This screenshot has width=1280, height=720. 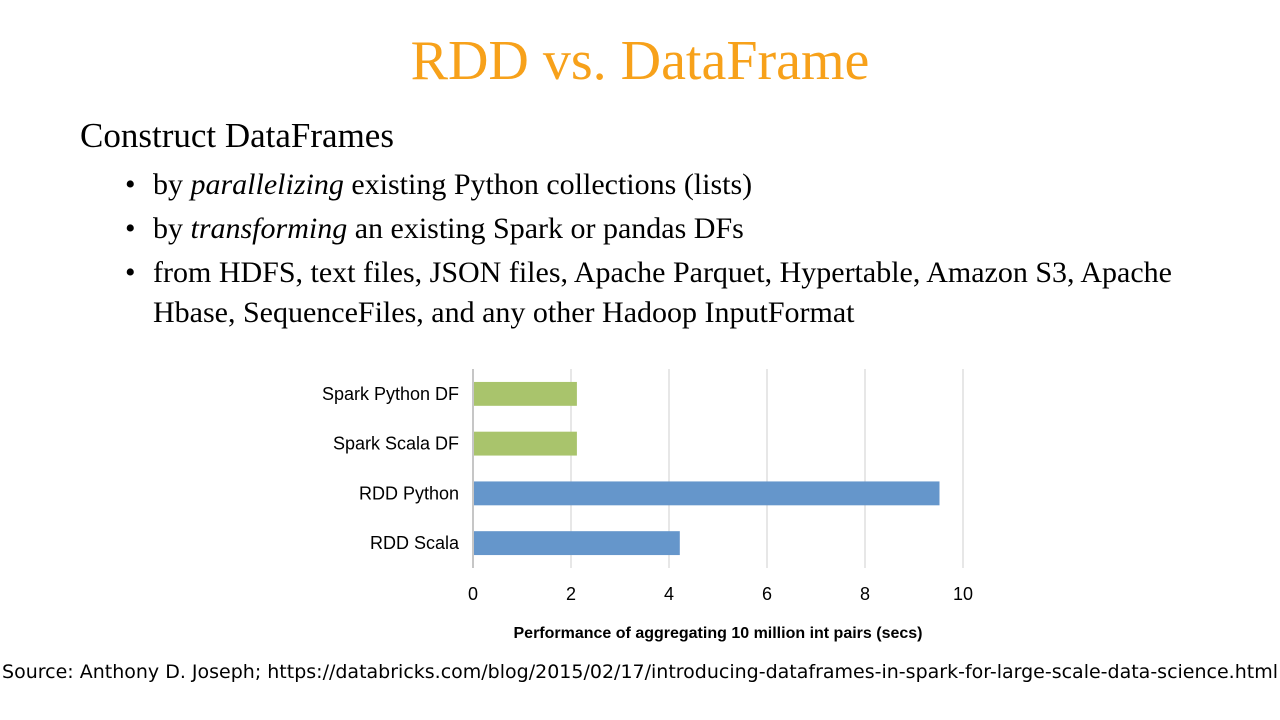 I want to click on x-tick-label: 4, so click(x=669, y=594).